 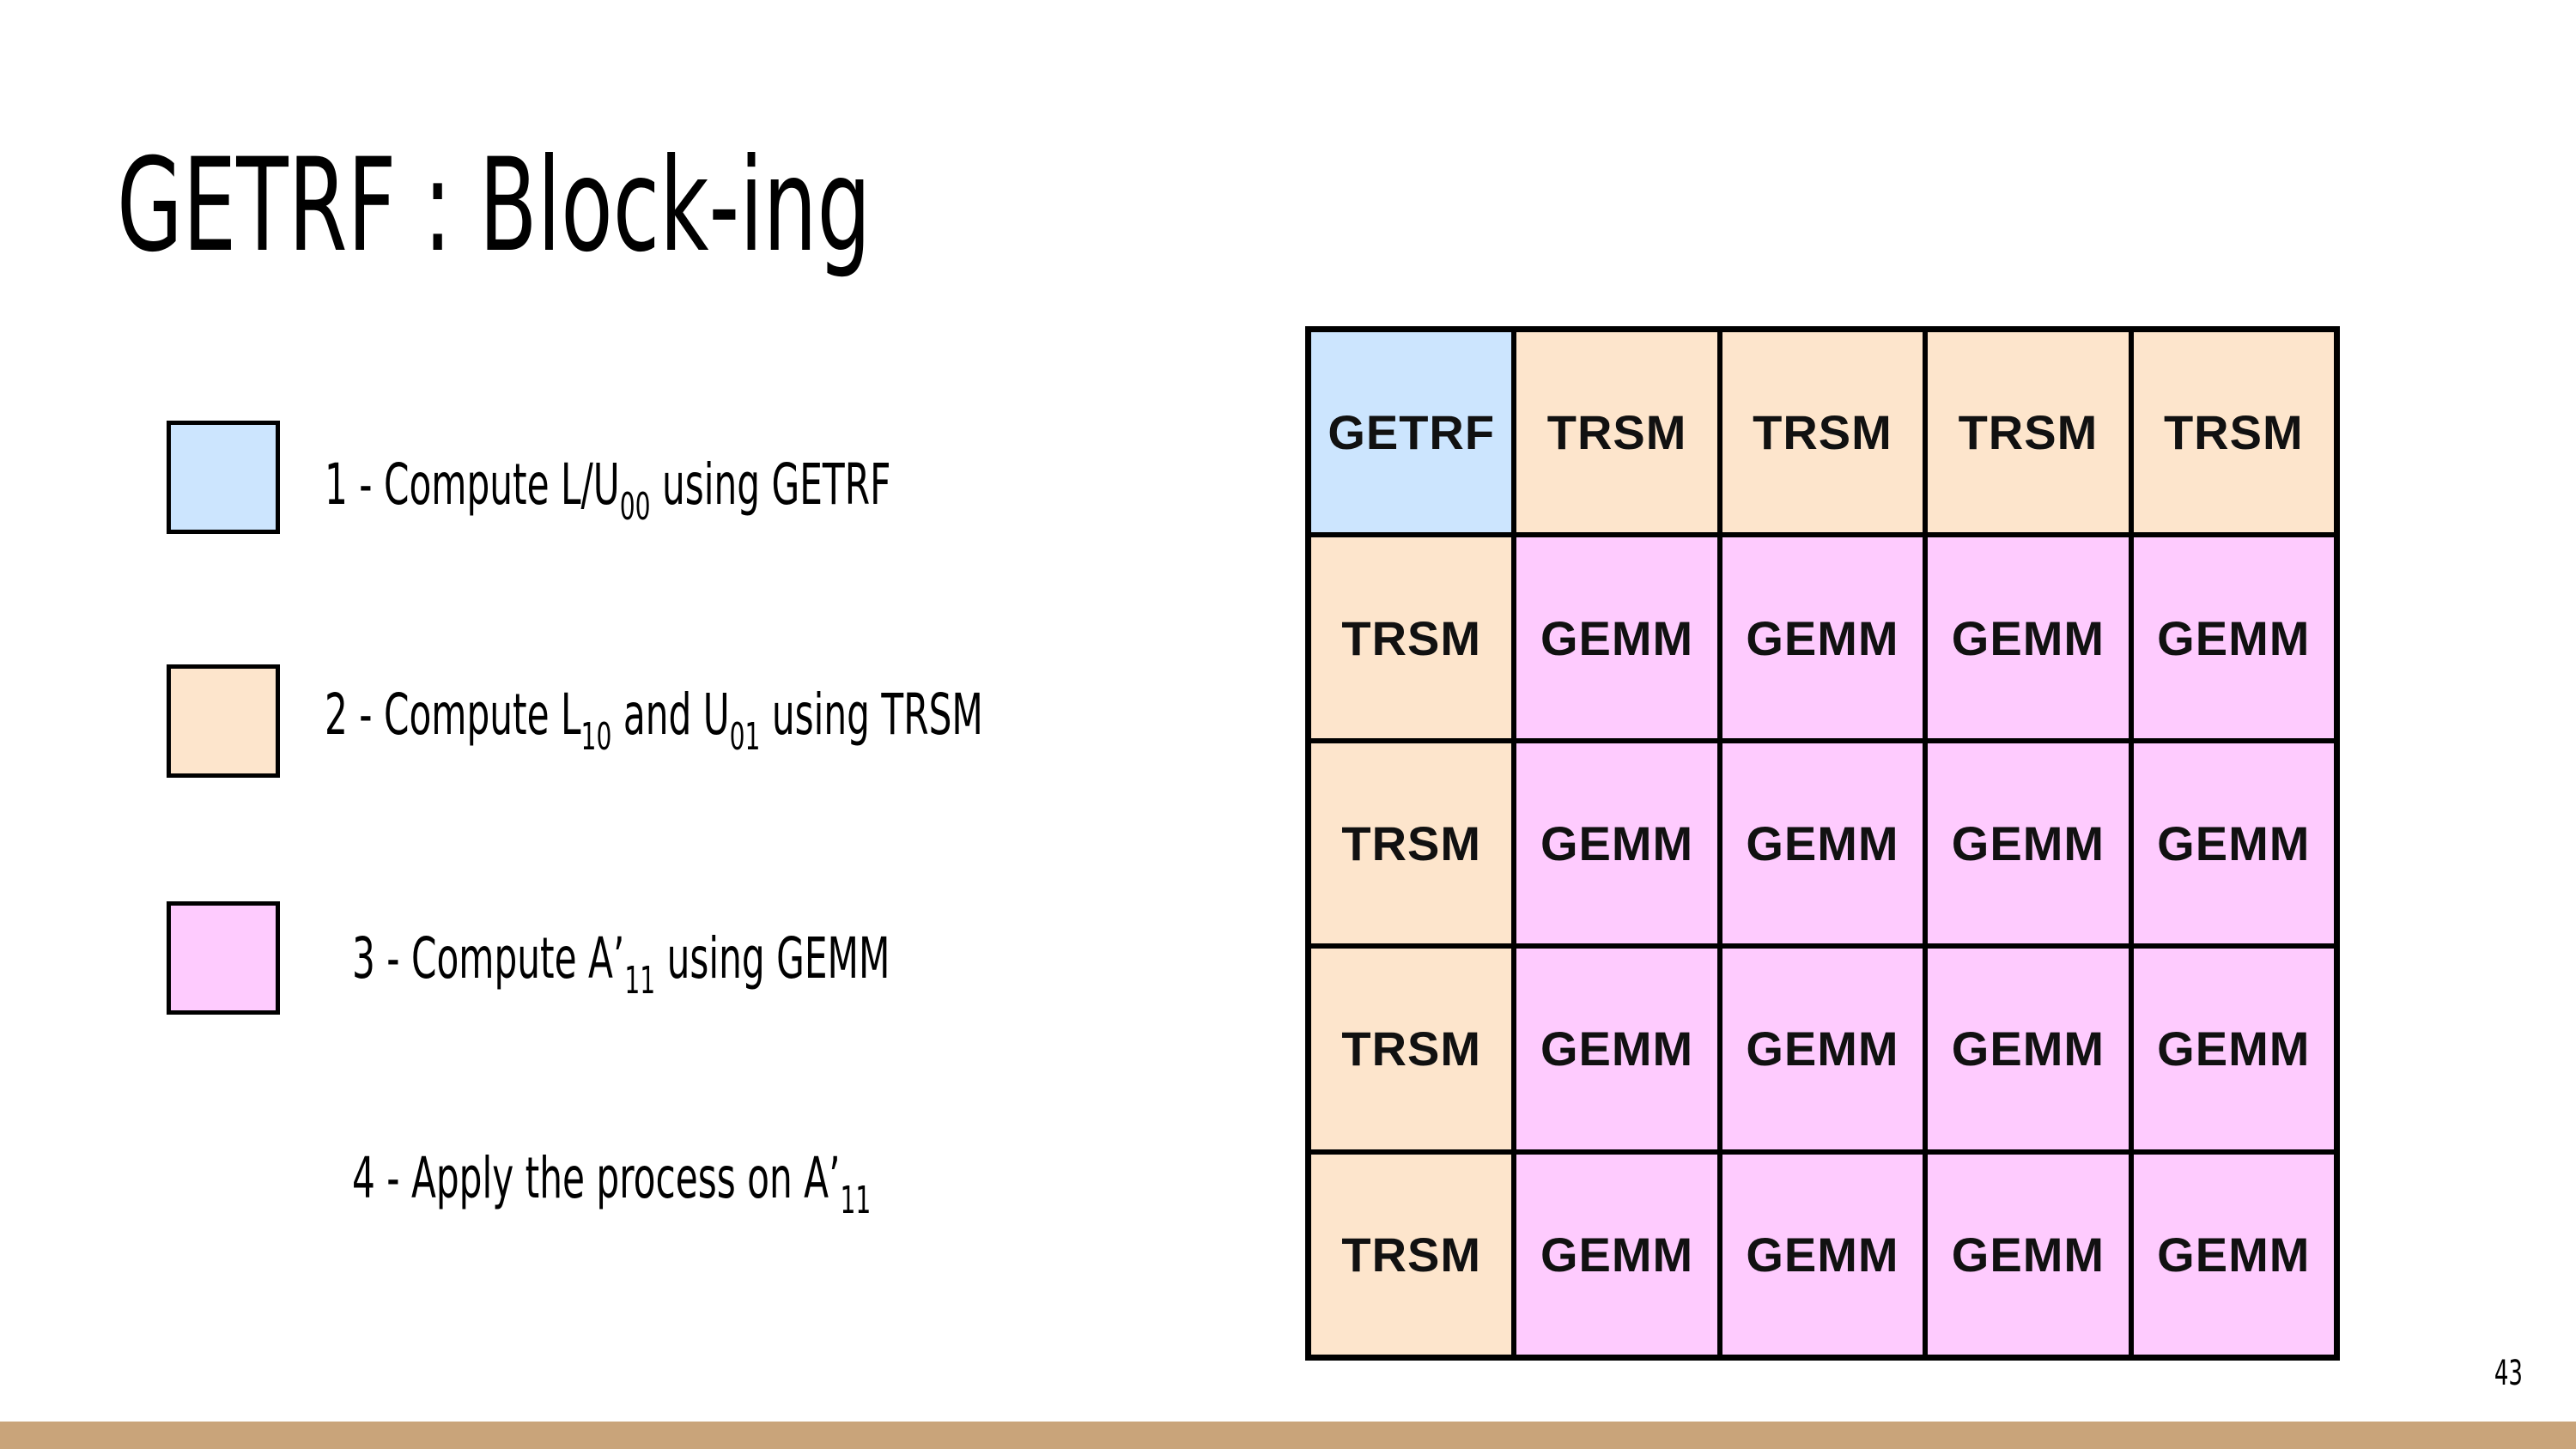 I want to click on footer-bar, so click(x=1288, y=1435).